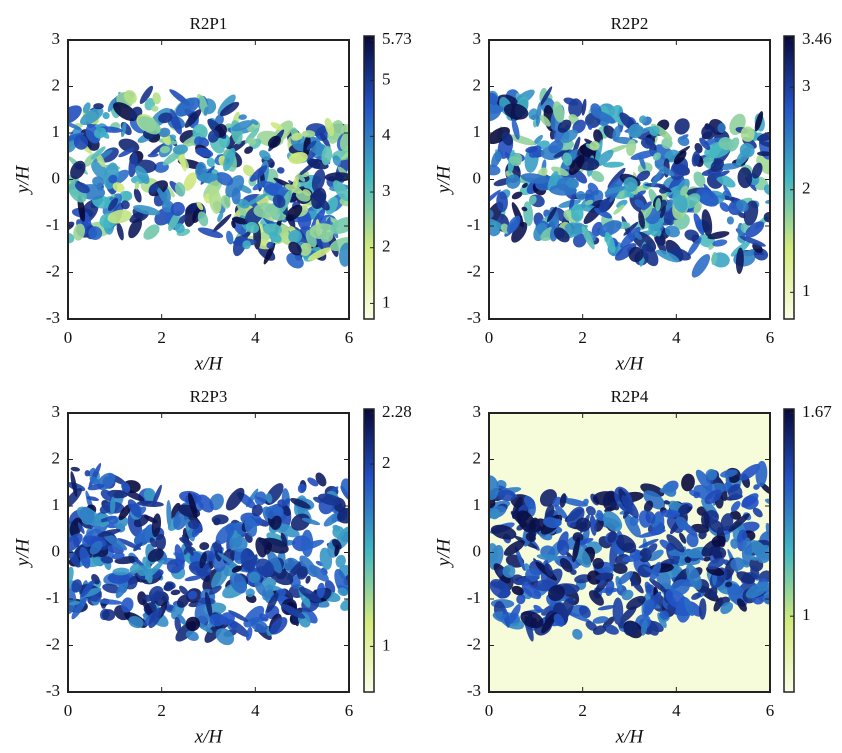 Image resolution: width=842 pixels, height=753 pixels. What do you see at coordinates (477, 504) in the screenshot?
I see `y-tick-label: 1` at bounding box center [477, 504].